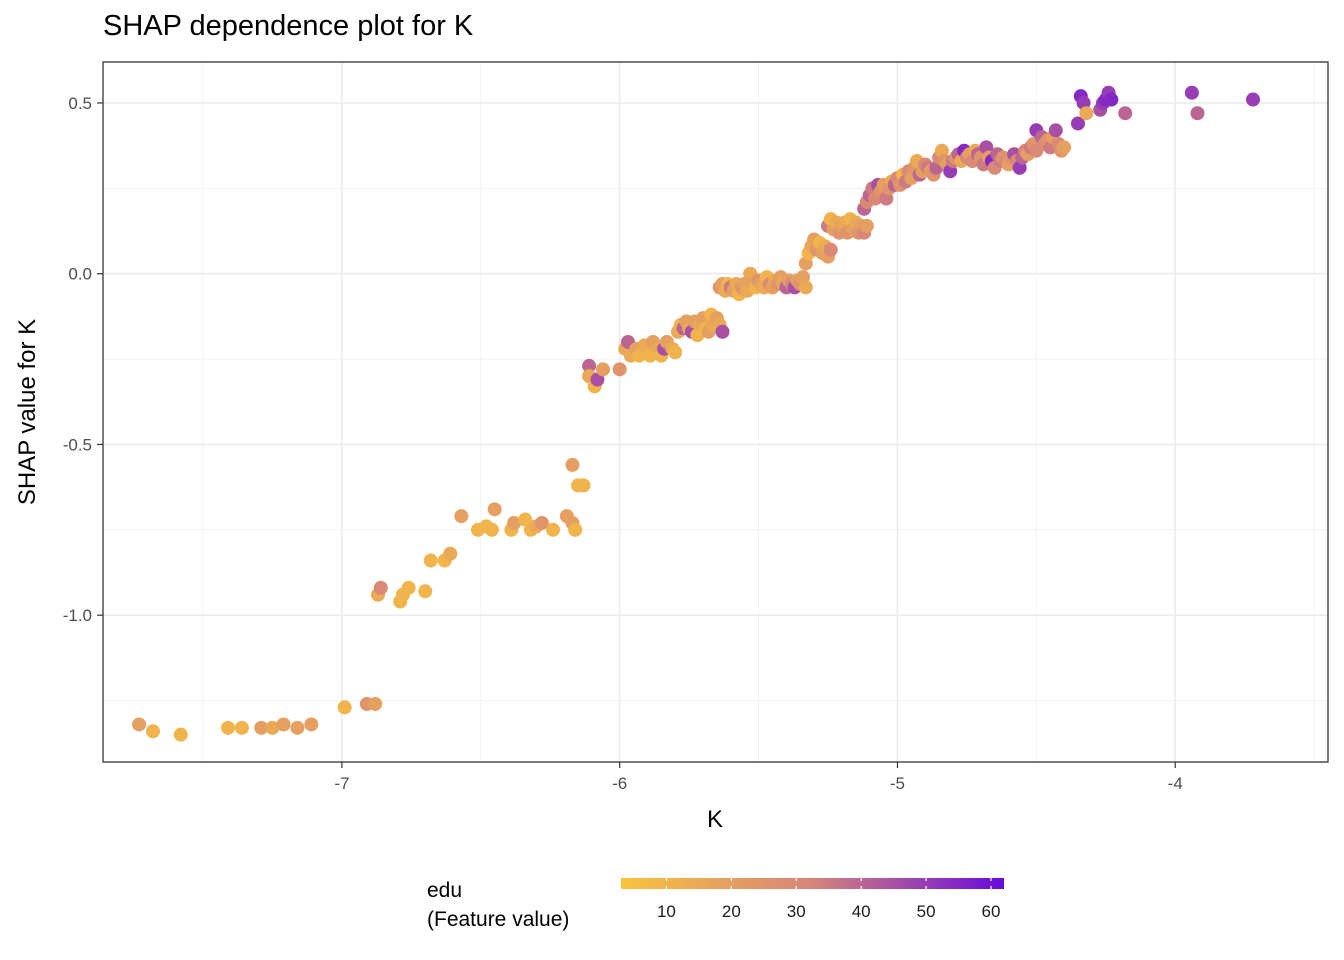  I want to click on legend-tick-label: 20, so click(731, 911).